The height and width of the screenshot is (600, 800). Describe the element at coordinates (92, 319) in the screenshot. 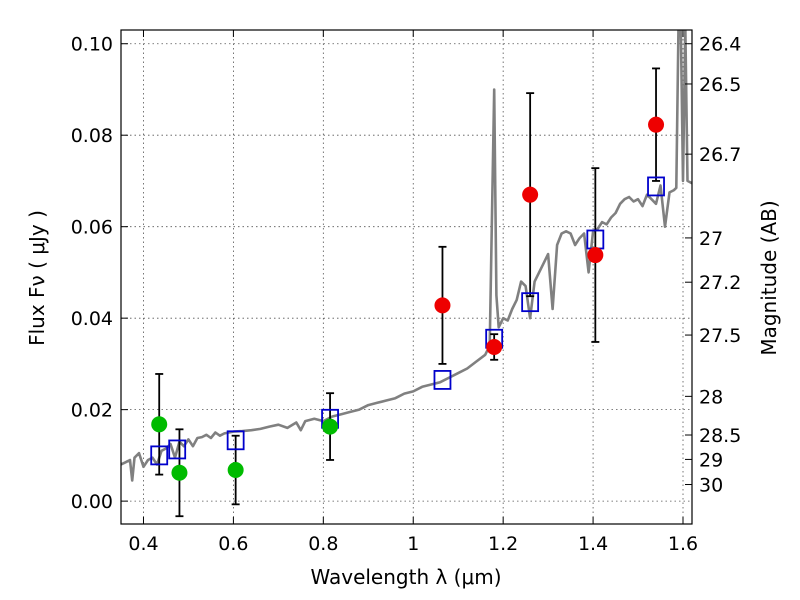

I see `y-tick-label: 0.04` at that location.